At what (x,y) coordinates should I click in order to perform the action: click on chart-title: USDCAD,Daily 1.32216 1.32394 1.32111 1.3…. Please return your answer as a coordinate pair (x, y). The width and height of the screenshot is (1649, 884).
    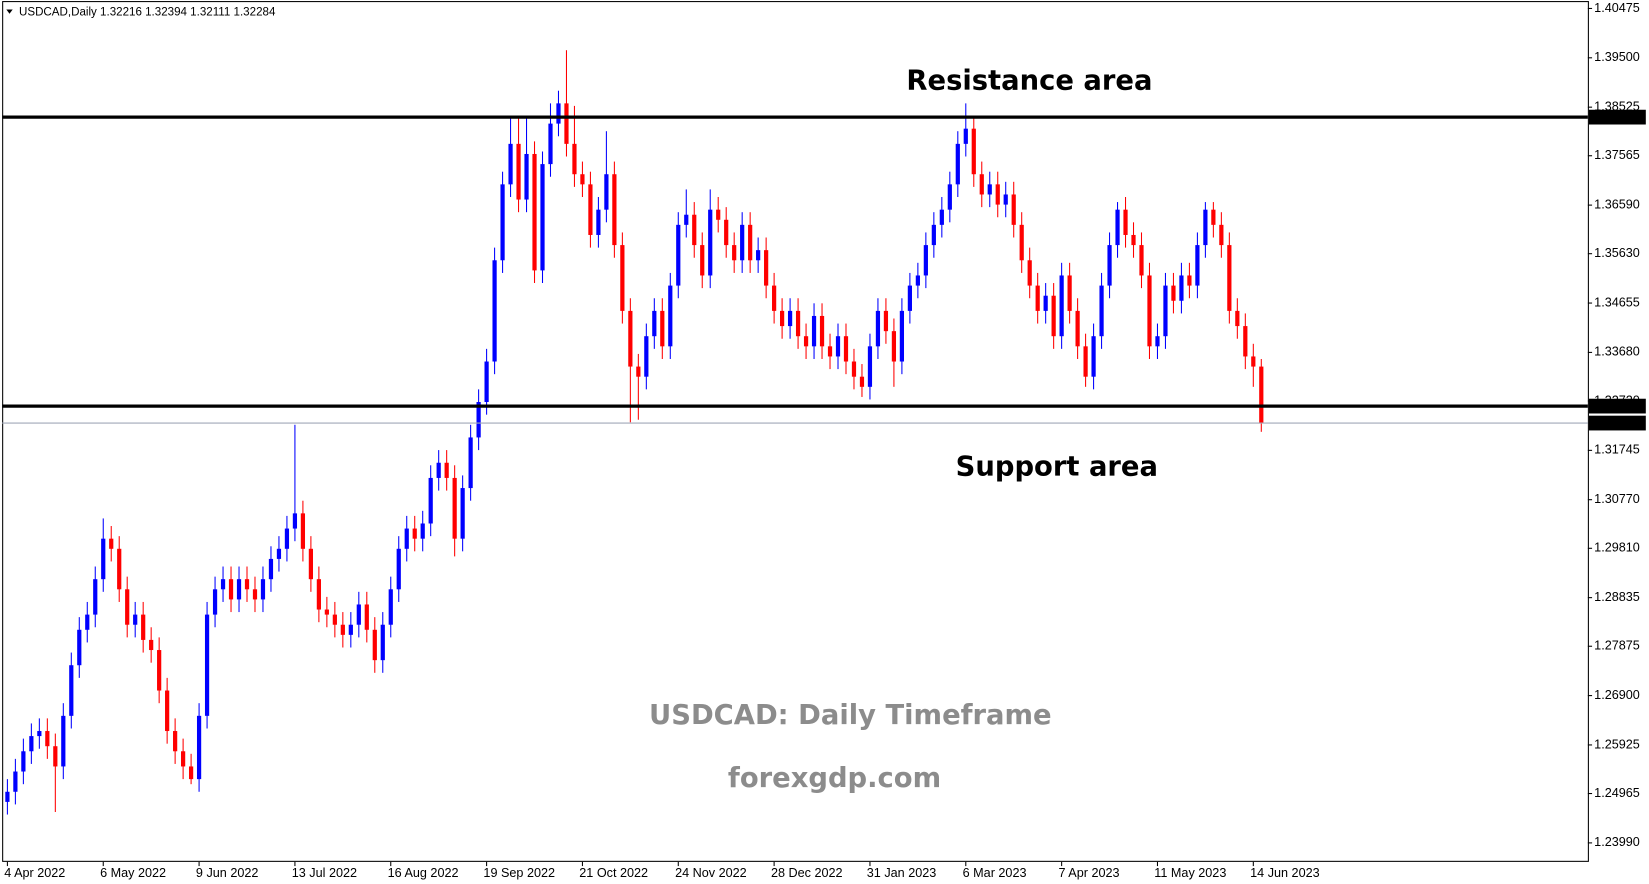
    Looking at the image, I should click on (147, 13).